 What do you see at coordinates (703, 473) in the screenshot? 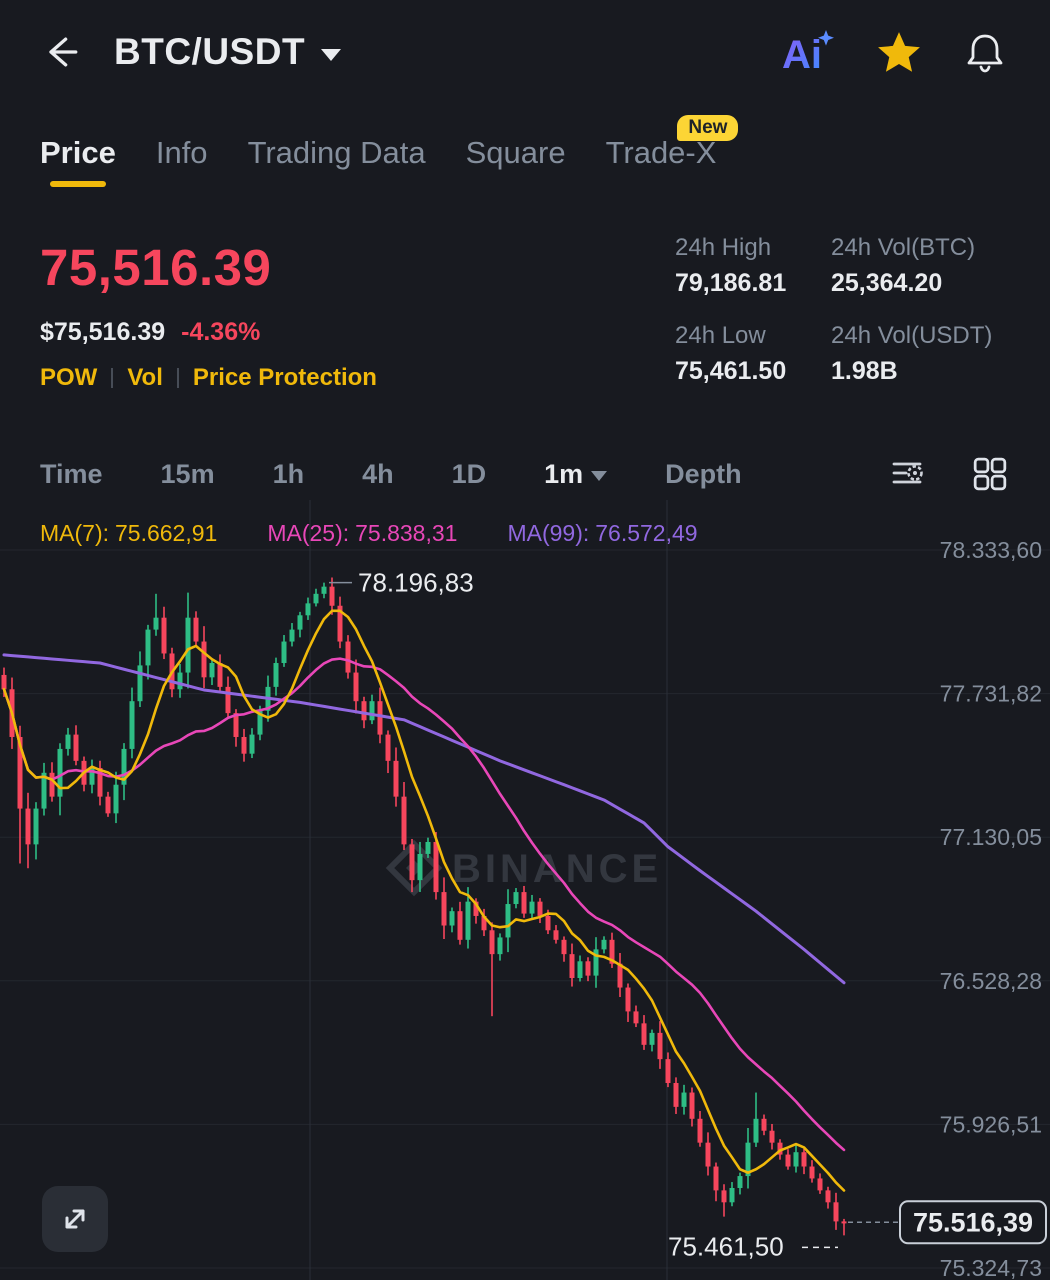
I see `depth-button: Depth` at bounding box center [703, 473].